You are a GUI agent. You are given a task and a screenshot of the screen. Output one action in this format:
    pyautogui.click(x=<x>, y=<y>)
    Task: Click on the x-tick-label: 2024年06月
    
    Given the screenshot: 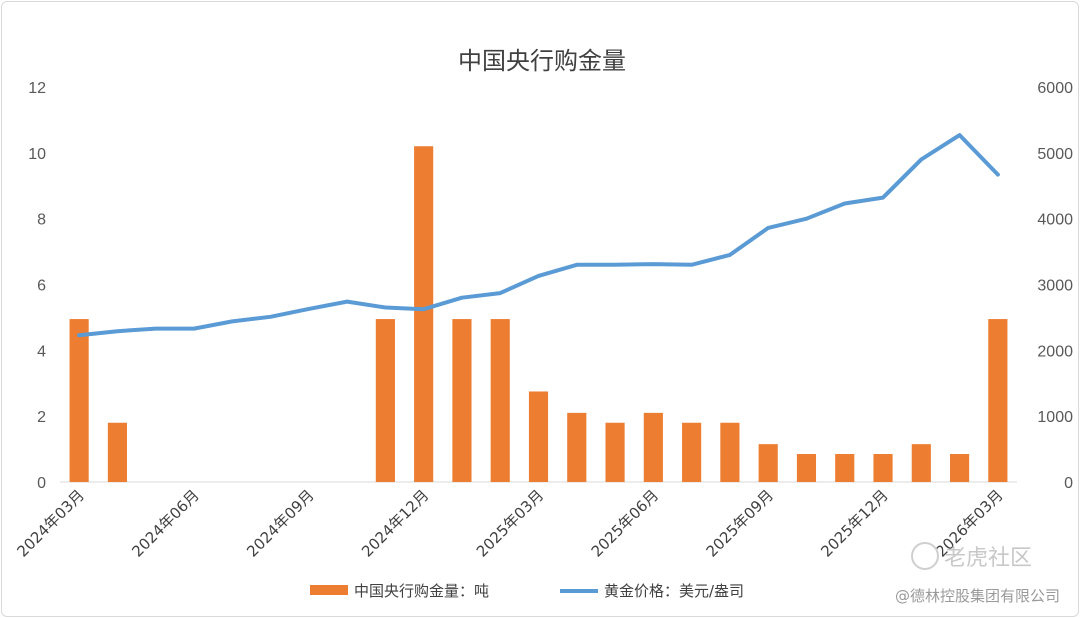 What is the action you would take?
    pyautogui.click(x=165, y=523)
    